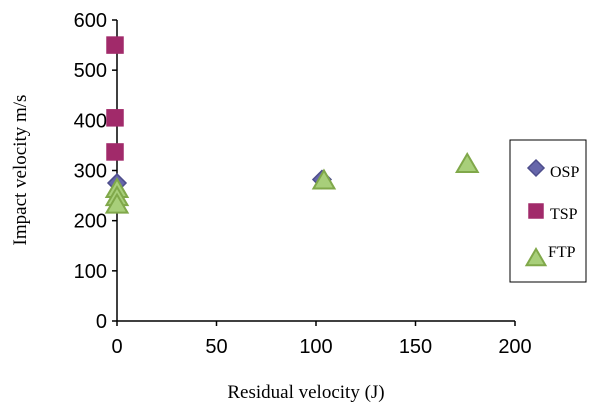 The width and height of the screenshot is (594, 408). I want to click on x-tick-label-4: 200, so click(514, 347).